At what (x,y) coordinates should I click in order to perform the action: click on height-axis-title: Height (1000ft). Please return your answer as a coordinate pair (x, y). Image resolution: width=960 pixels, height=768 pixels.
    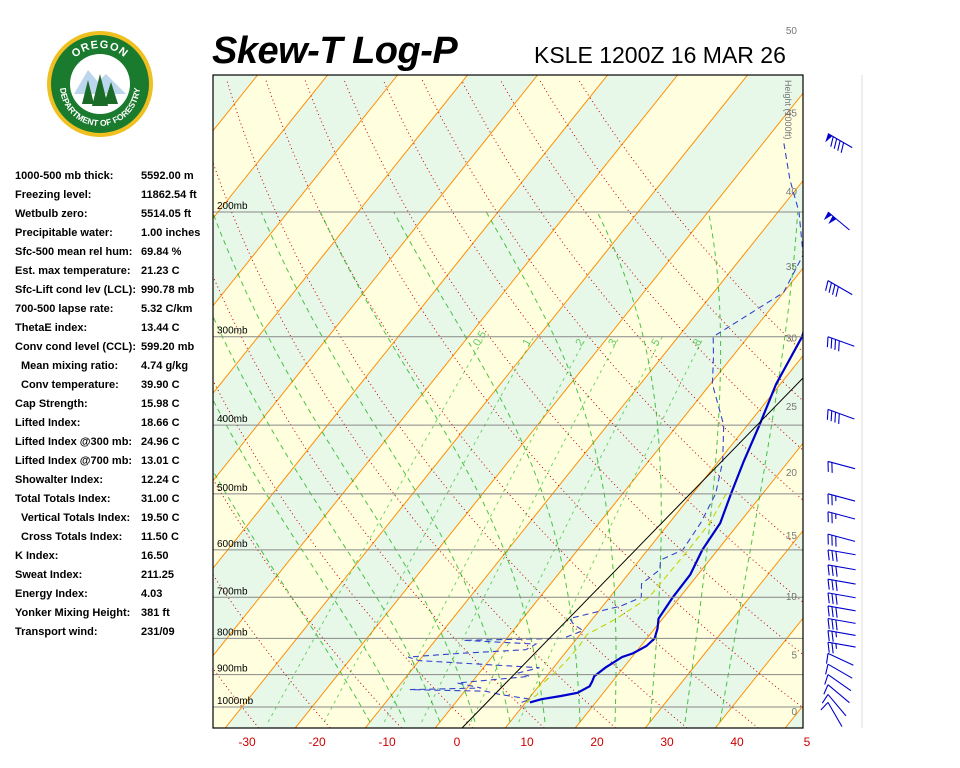
    Looking at the image, I should click on (788, 110).